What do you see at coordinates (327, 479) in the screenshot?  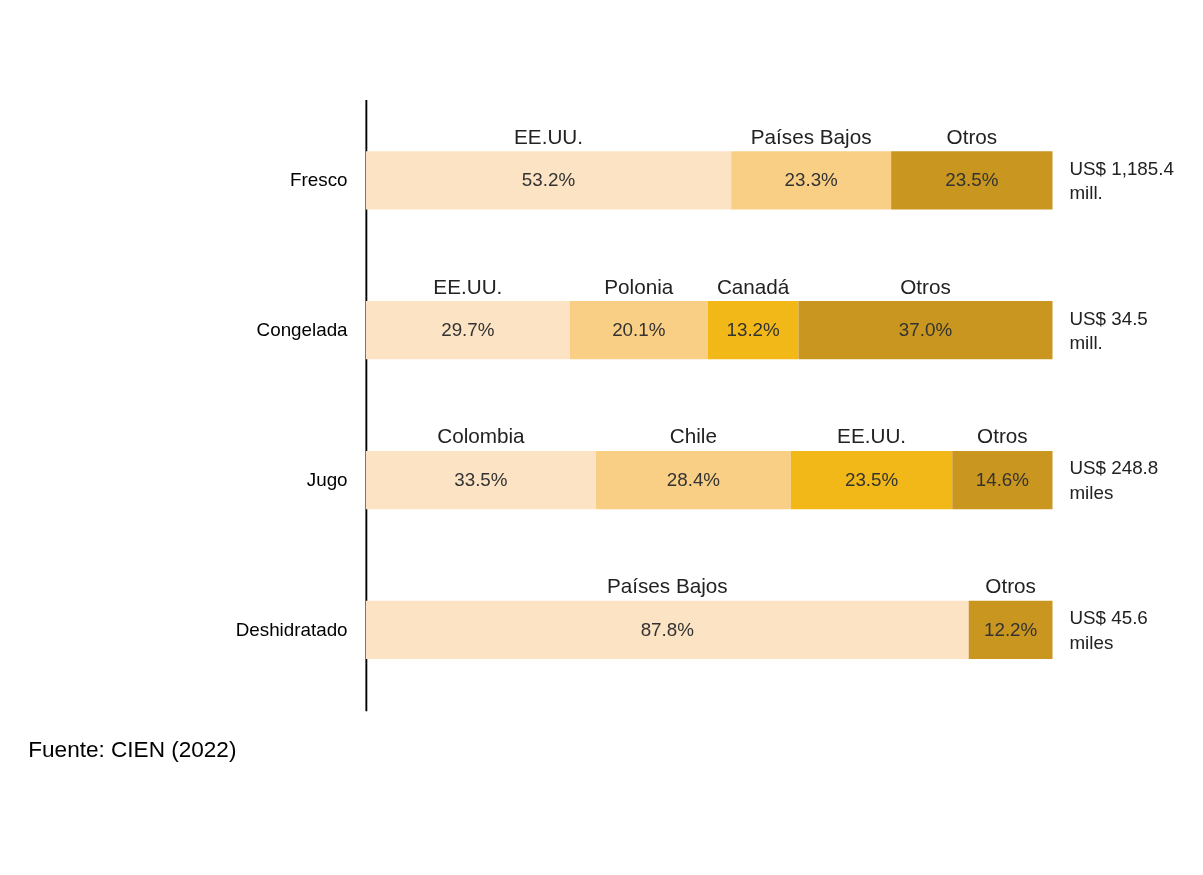 I see `y-tick-label: Jugo` at bounding box center [327, 479].